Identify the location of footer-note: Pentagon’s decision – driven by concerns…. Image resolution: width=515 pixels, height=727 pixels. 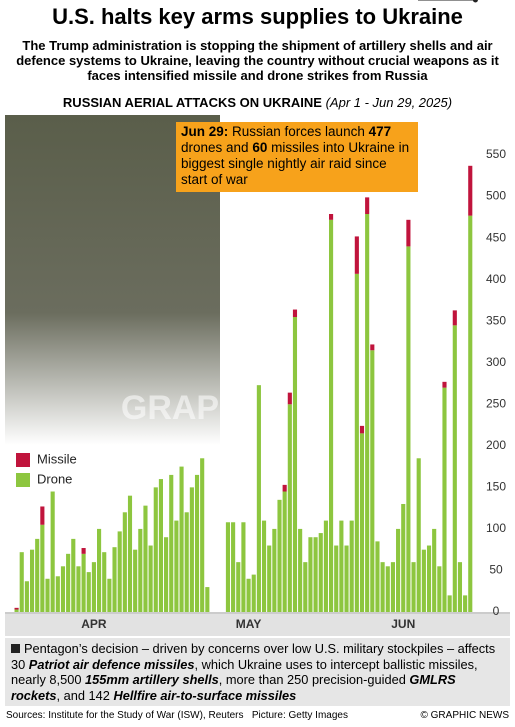
(257, 672).